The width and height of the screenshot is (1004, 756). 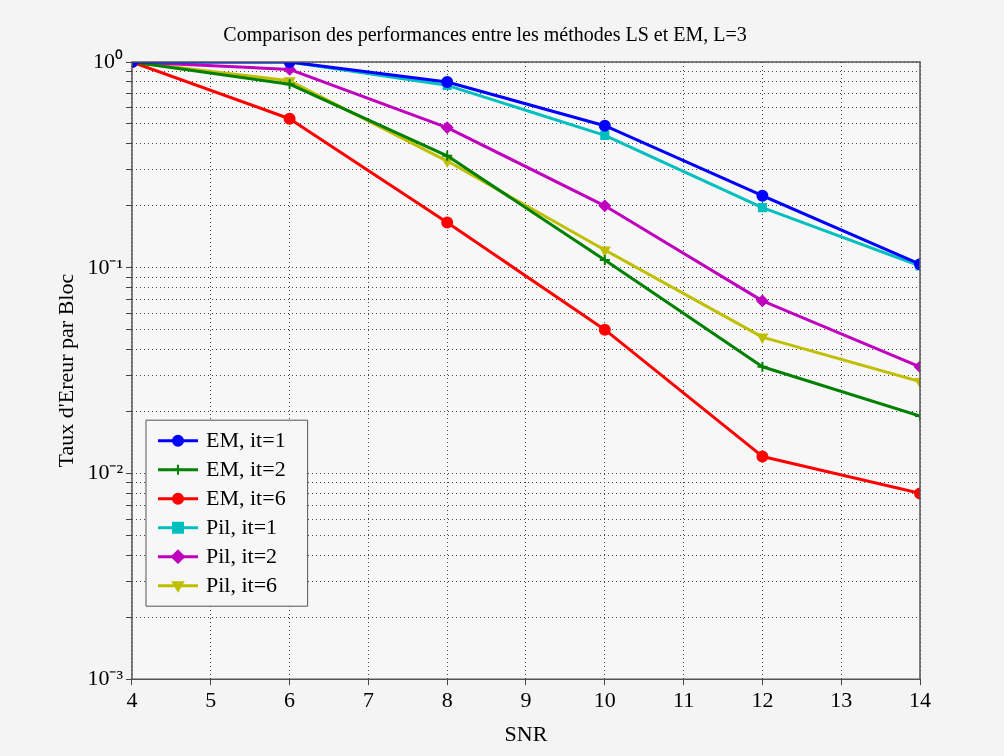 I want to click on y-tick-label: 10⁰, so click(x=108, y=60).